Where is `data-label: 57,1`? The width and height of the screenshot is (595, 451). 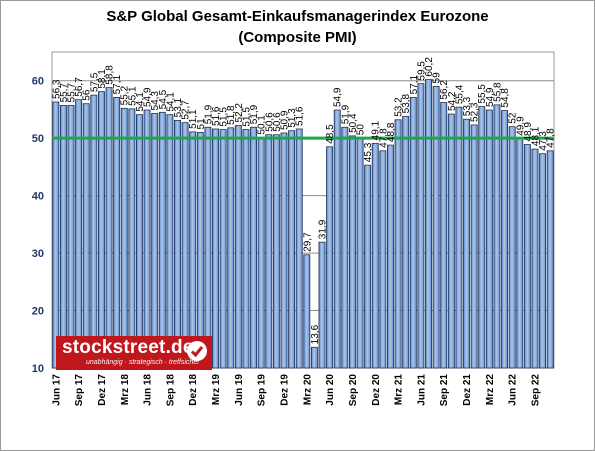
data-label: 57,1 is located at coordinates (117, 84).